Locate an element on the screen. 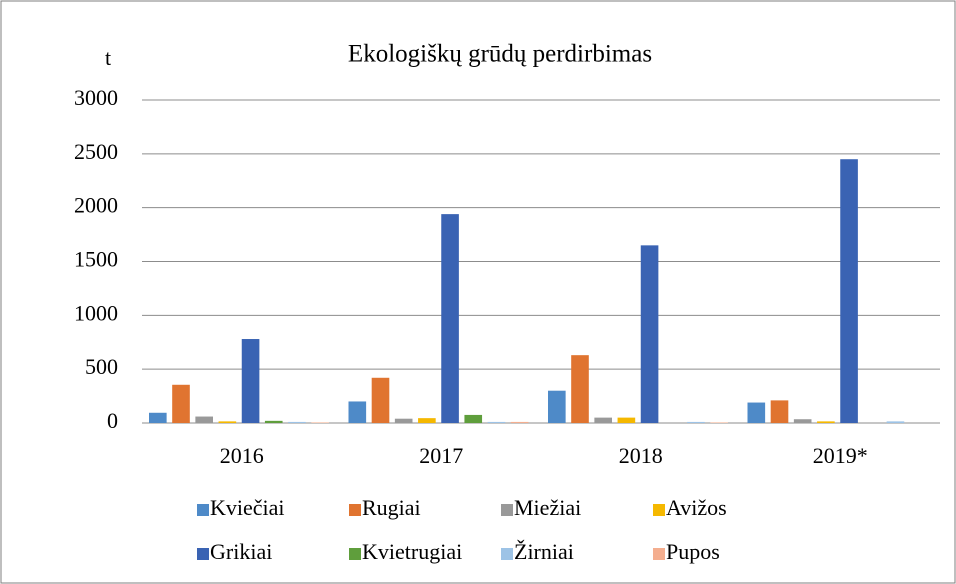 The height and width of the screenshot is (584, 956). y-tick-label: 2500 is located at coordinates (96, 151).